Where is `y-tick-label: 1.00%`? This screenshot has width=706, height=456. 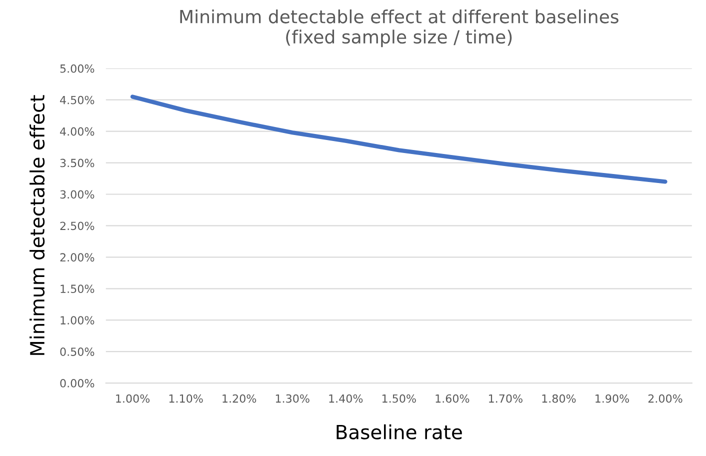
y-tick-label: 1.00% is located at coordinates (77, 320).